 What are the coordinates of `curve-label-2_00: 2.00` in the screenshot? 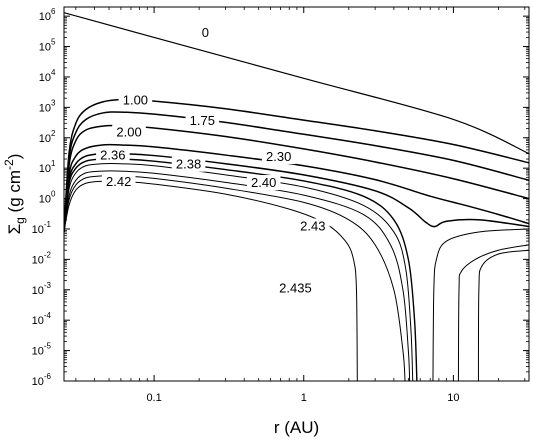 It's located at (128, 132).